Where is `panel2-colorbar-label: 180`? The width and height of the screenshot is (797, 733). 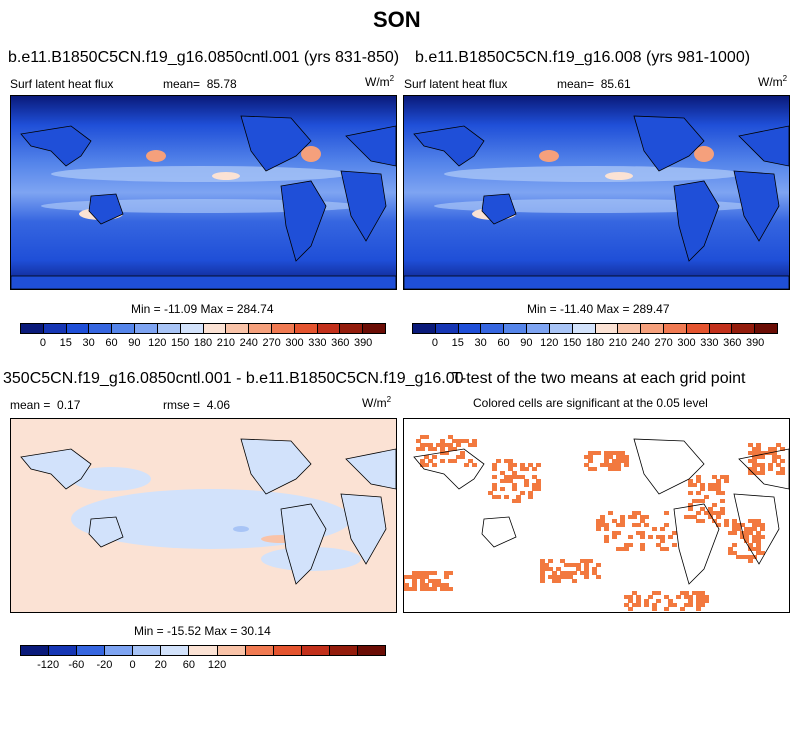
panel2-colorbar-label: 180 is located at coordinates (595, 343).